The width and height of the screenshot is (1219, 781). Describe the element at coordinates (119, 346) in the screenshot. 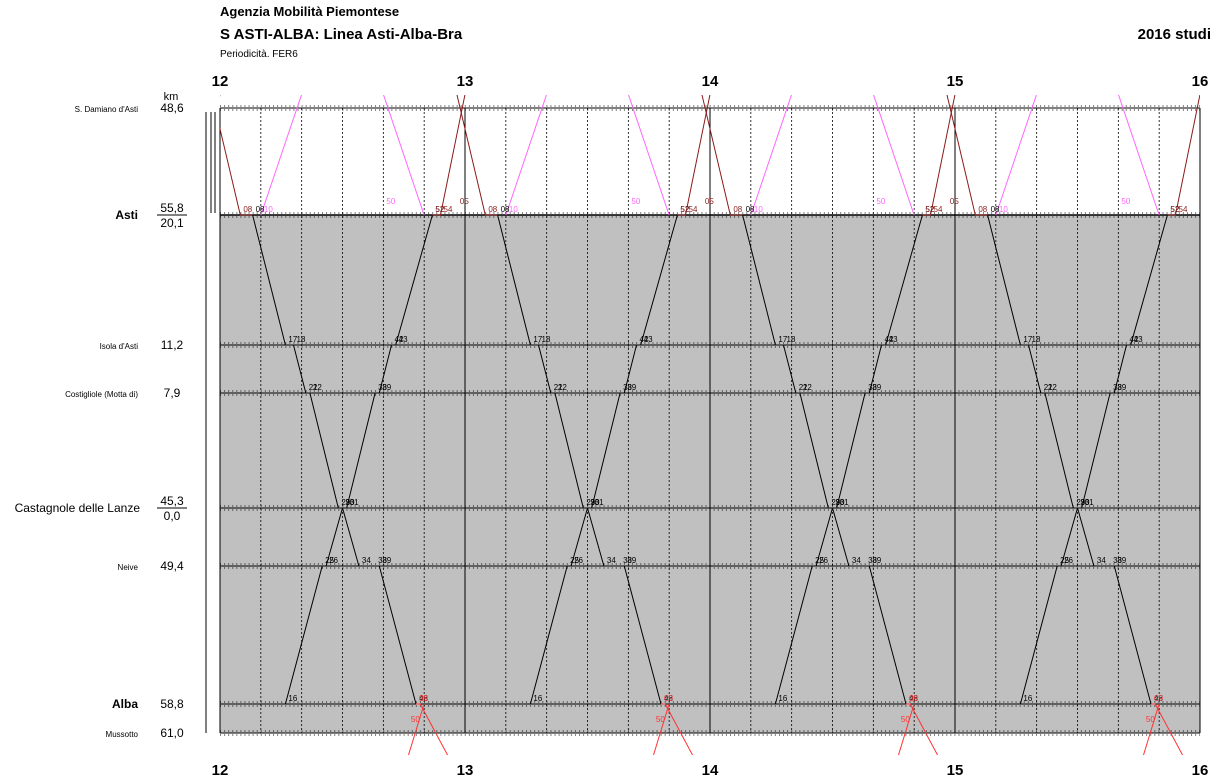

I see `station-name: Isola d'Asti` at that location.